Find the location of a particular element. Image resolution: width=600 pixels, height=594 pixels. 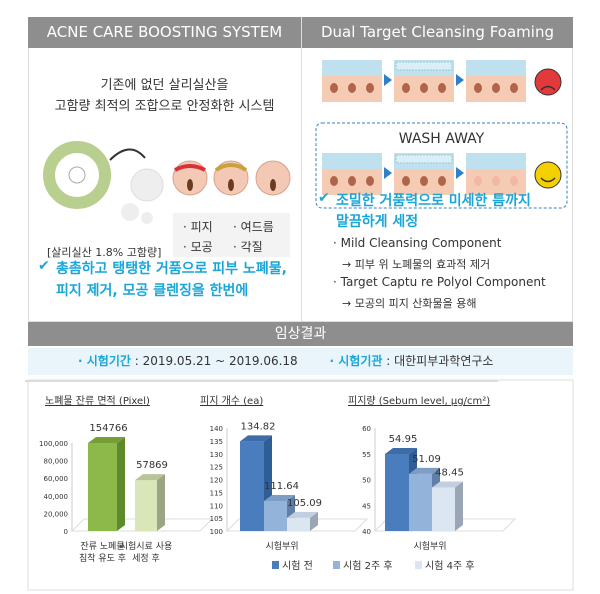

category-label: 잔류 노폐물 is located at coordinates (102, 546).